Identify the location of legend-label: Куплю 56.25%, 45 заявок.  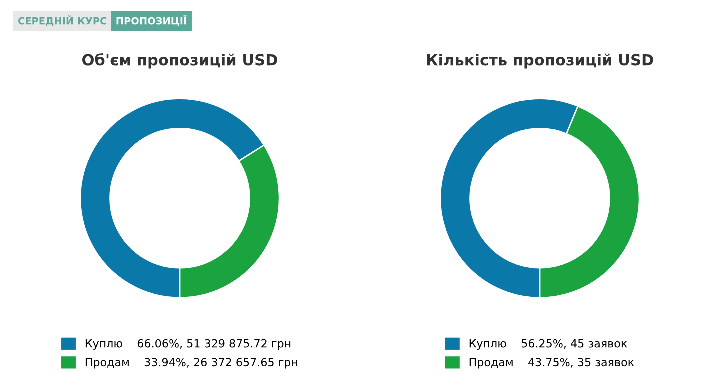
(549, 344).